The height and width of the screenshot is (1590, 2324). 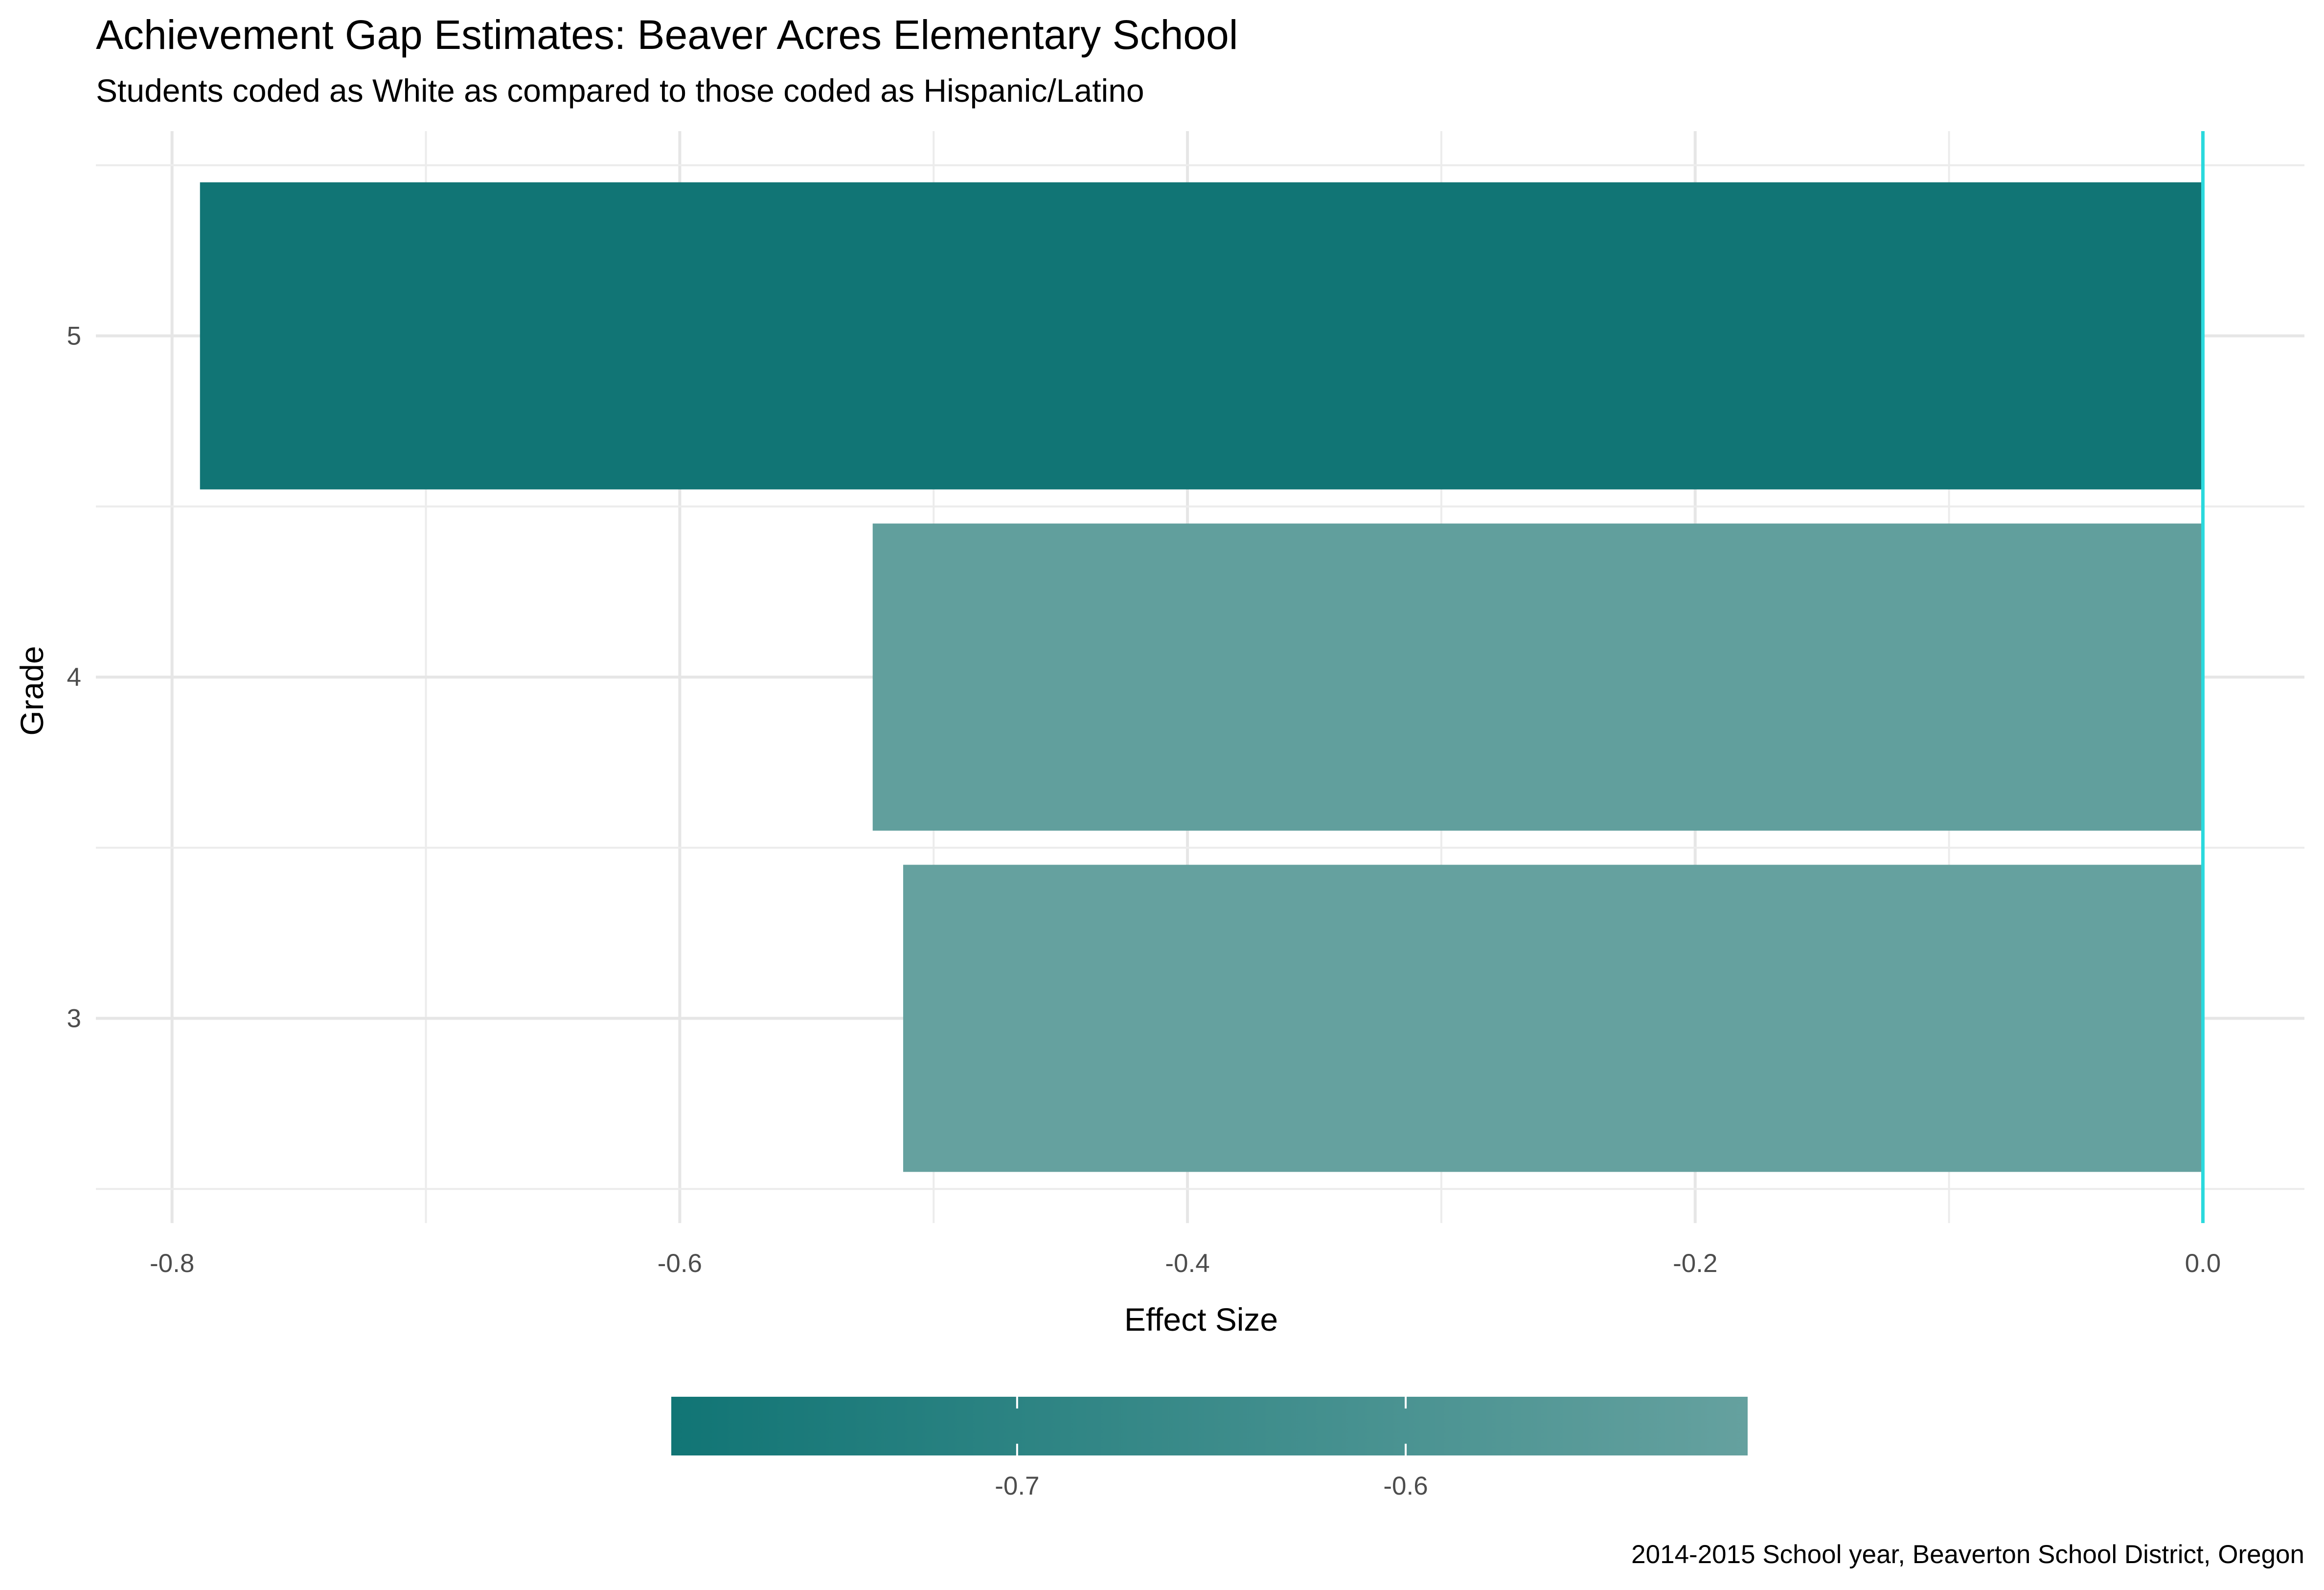 What do you see at coordinates (32, 691) in the screenshot?
I see `y-axis-title: Grade` at bounding box center [32, 691].